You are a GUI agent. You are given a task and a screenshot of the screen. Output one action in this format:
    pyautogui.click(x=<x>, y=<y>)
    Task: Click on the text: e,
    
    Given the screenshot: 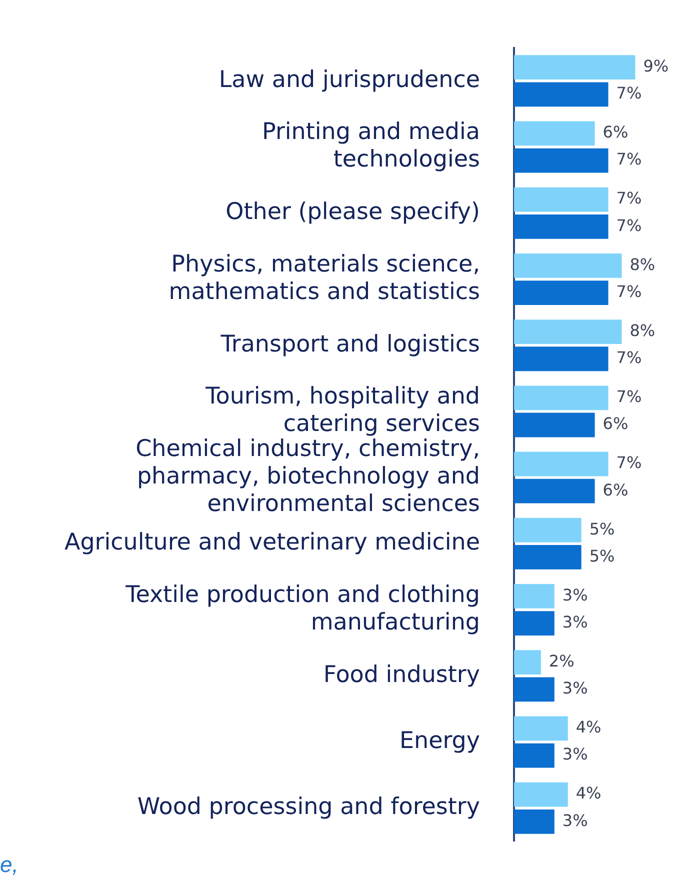 What is the action you would take?
    pyautogui.click(x=9, y=865)
    